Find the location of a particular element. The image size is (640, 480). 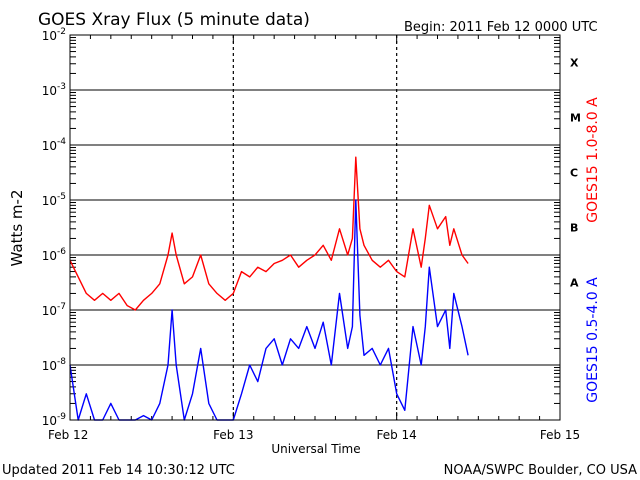

y-tick-label: 10⁻⁴ is located at coordinates (54, 145).